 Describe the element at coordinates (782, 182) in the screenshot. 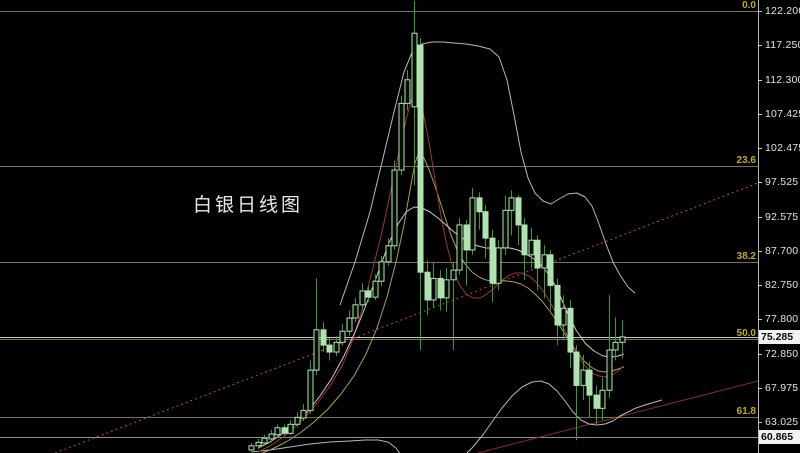

I see `y-axis-label: 97.525` at that location.